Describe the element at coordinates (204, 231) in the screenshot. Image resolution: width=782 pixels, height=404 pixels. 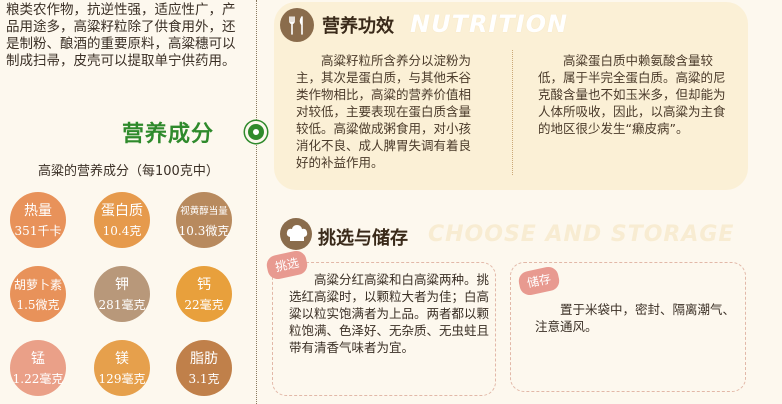
I see `nutrient-value: 10.3微克` at that location.